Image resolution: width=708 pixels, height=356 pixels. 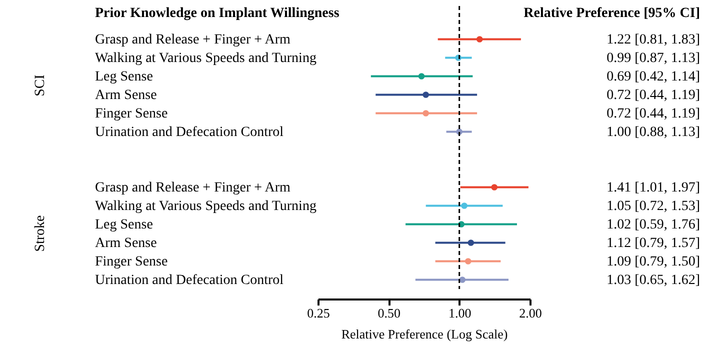 What do you see at coordinates (653, 132) in the screenshot?
I see `data-label: 1.00 [0.88, 1.13]` at bounding box center [653, 132].